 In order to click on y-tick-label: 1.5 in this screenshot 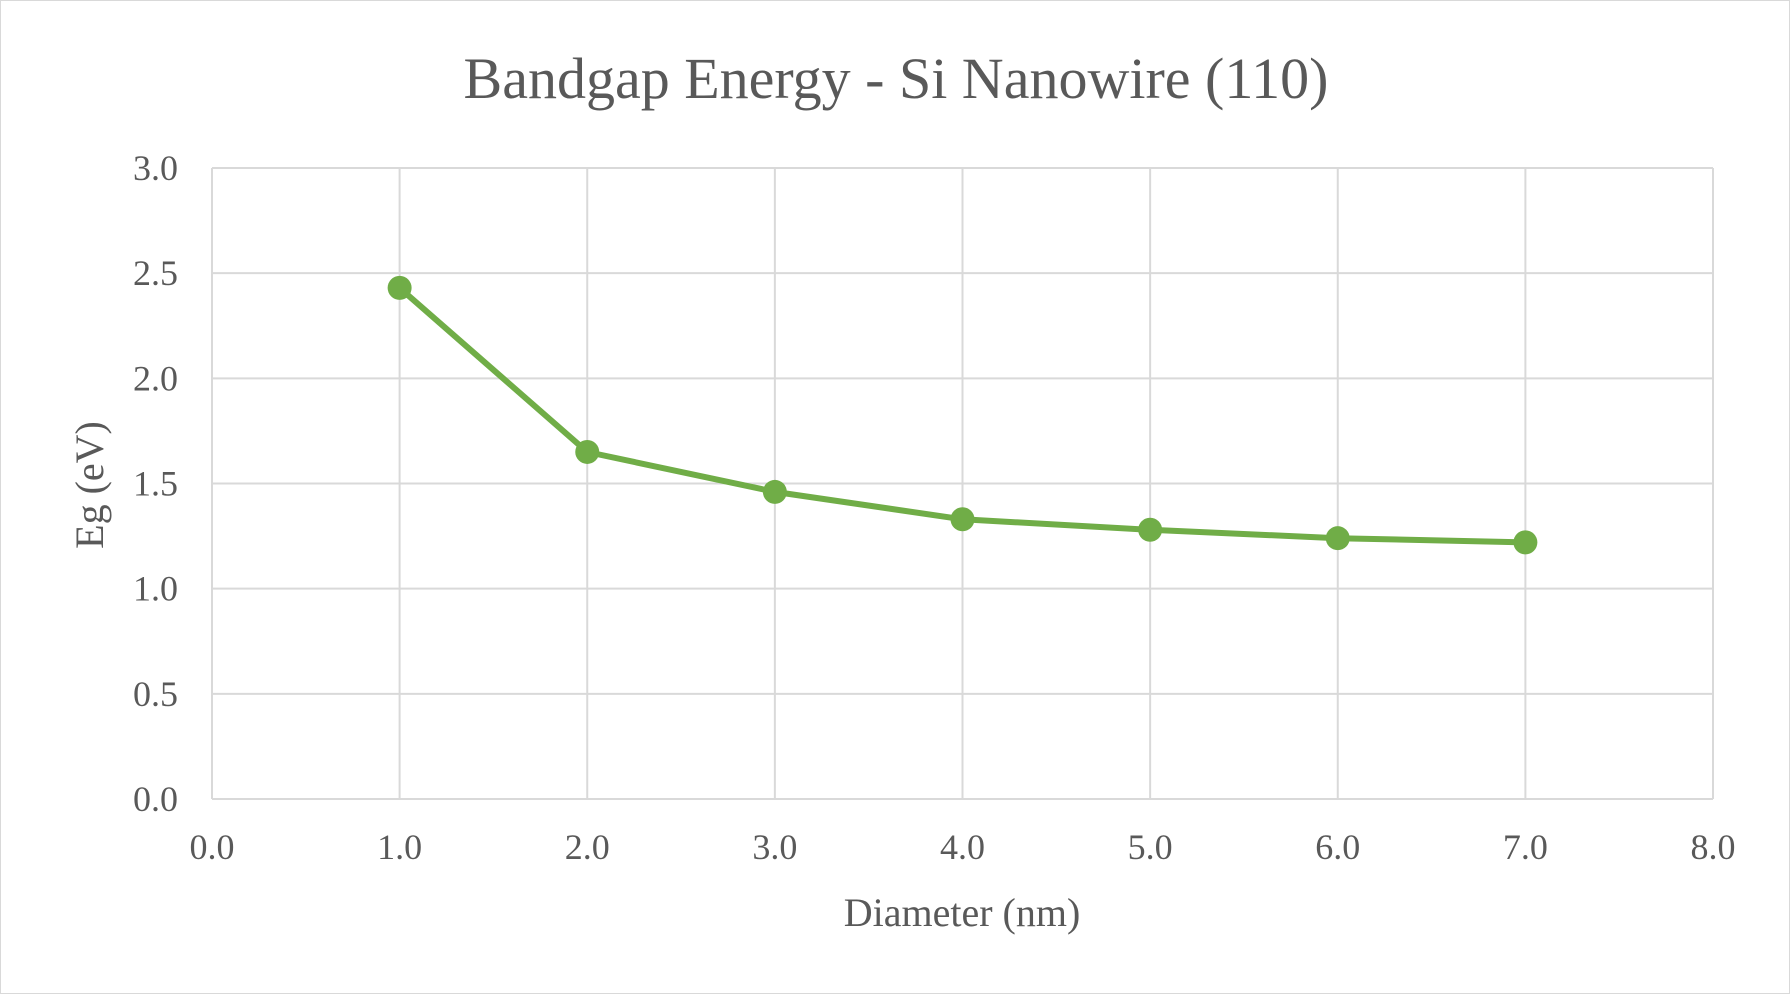, I will do `click(155, 484)`.